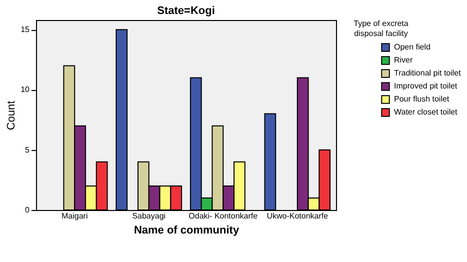 The image size is (467, 262). What do you see at coordinates (426, 112) in the screenshot?
I see `legend-label: Water closet toilet` at bounding box center [426, 112].